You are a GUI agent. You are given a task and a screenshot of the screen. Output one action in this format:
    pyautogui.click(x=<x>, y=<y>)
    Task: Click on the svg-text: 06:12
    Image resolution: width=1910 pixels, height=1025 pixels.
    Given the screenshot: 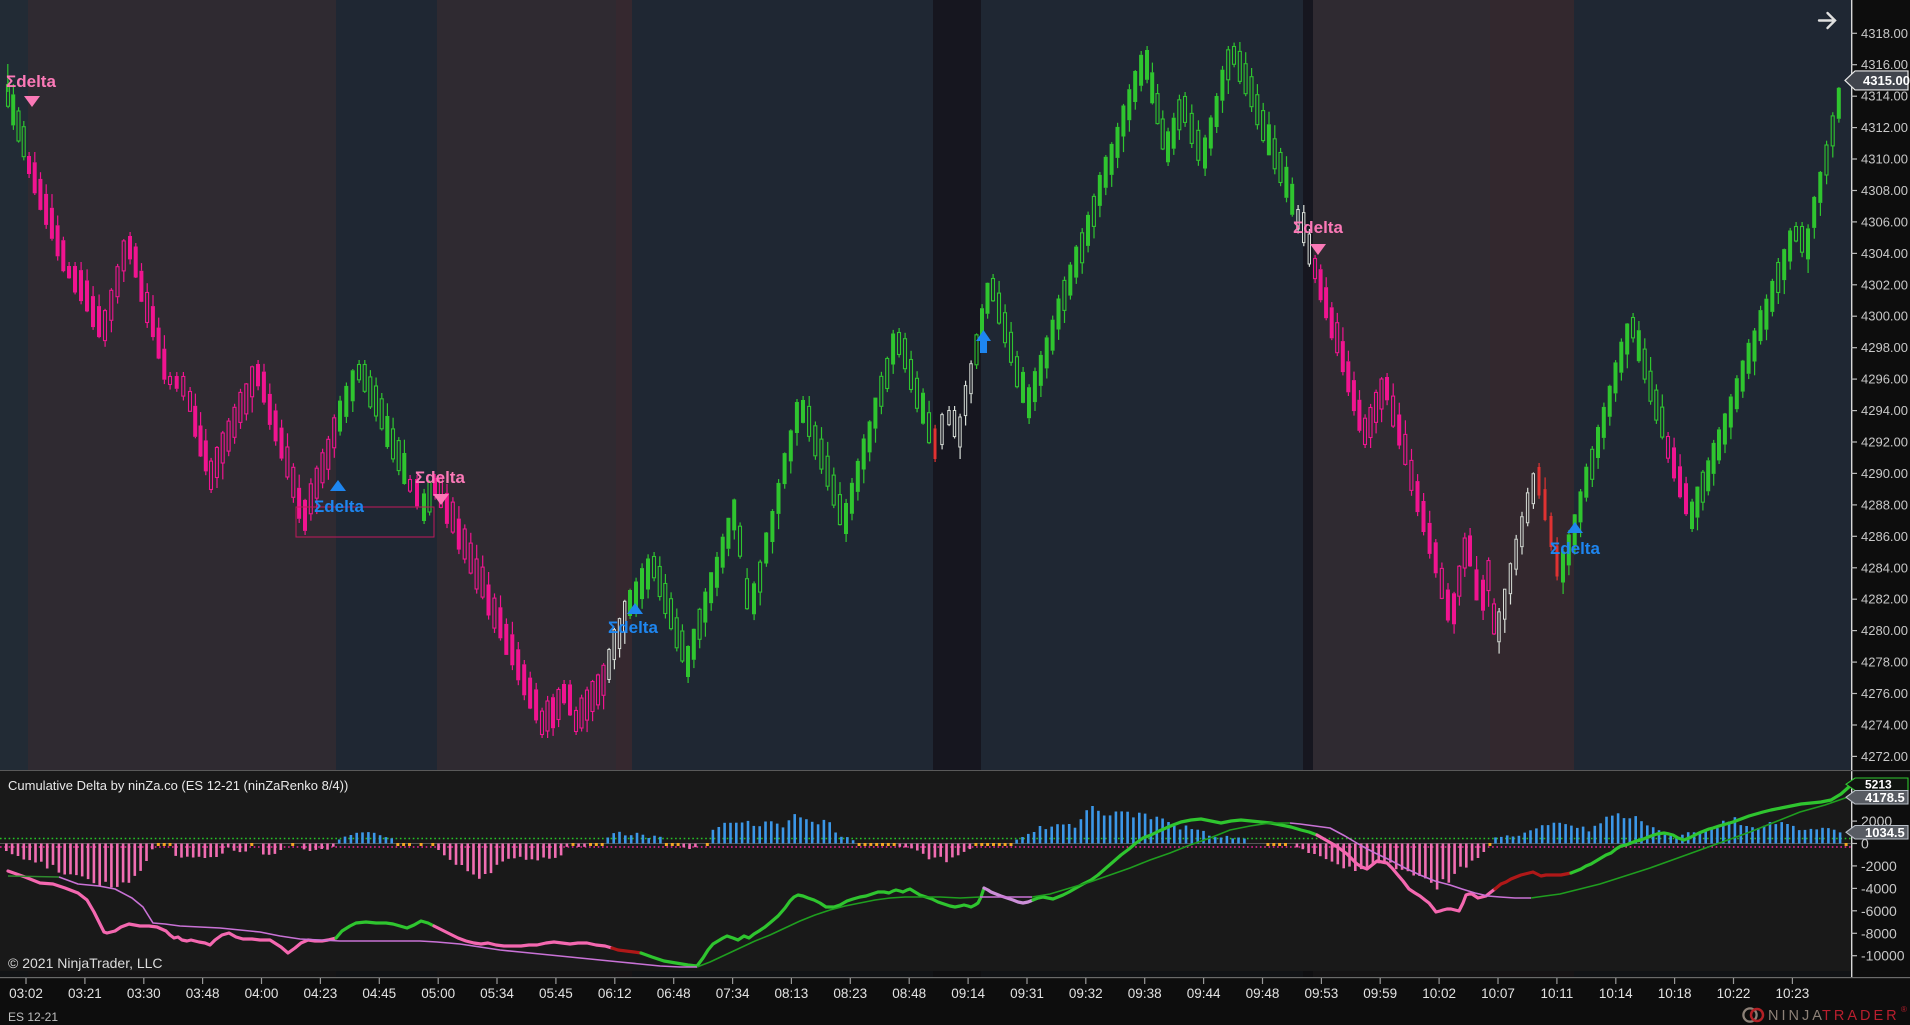 What is the action you would take?
    pyautogui.click(x=615, y=993)
    